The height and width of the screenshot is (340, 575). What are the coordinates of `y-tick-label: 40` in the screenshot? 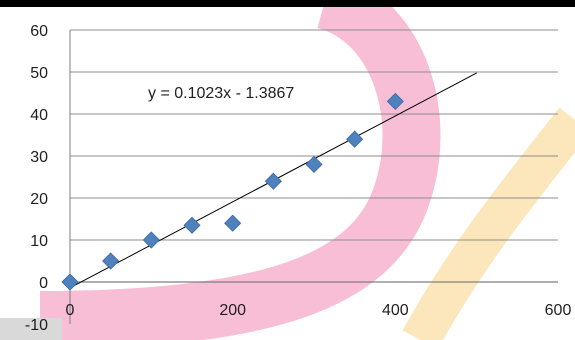 It's located at (39, 115).